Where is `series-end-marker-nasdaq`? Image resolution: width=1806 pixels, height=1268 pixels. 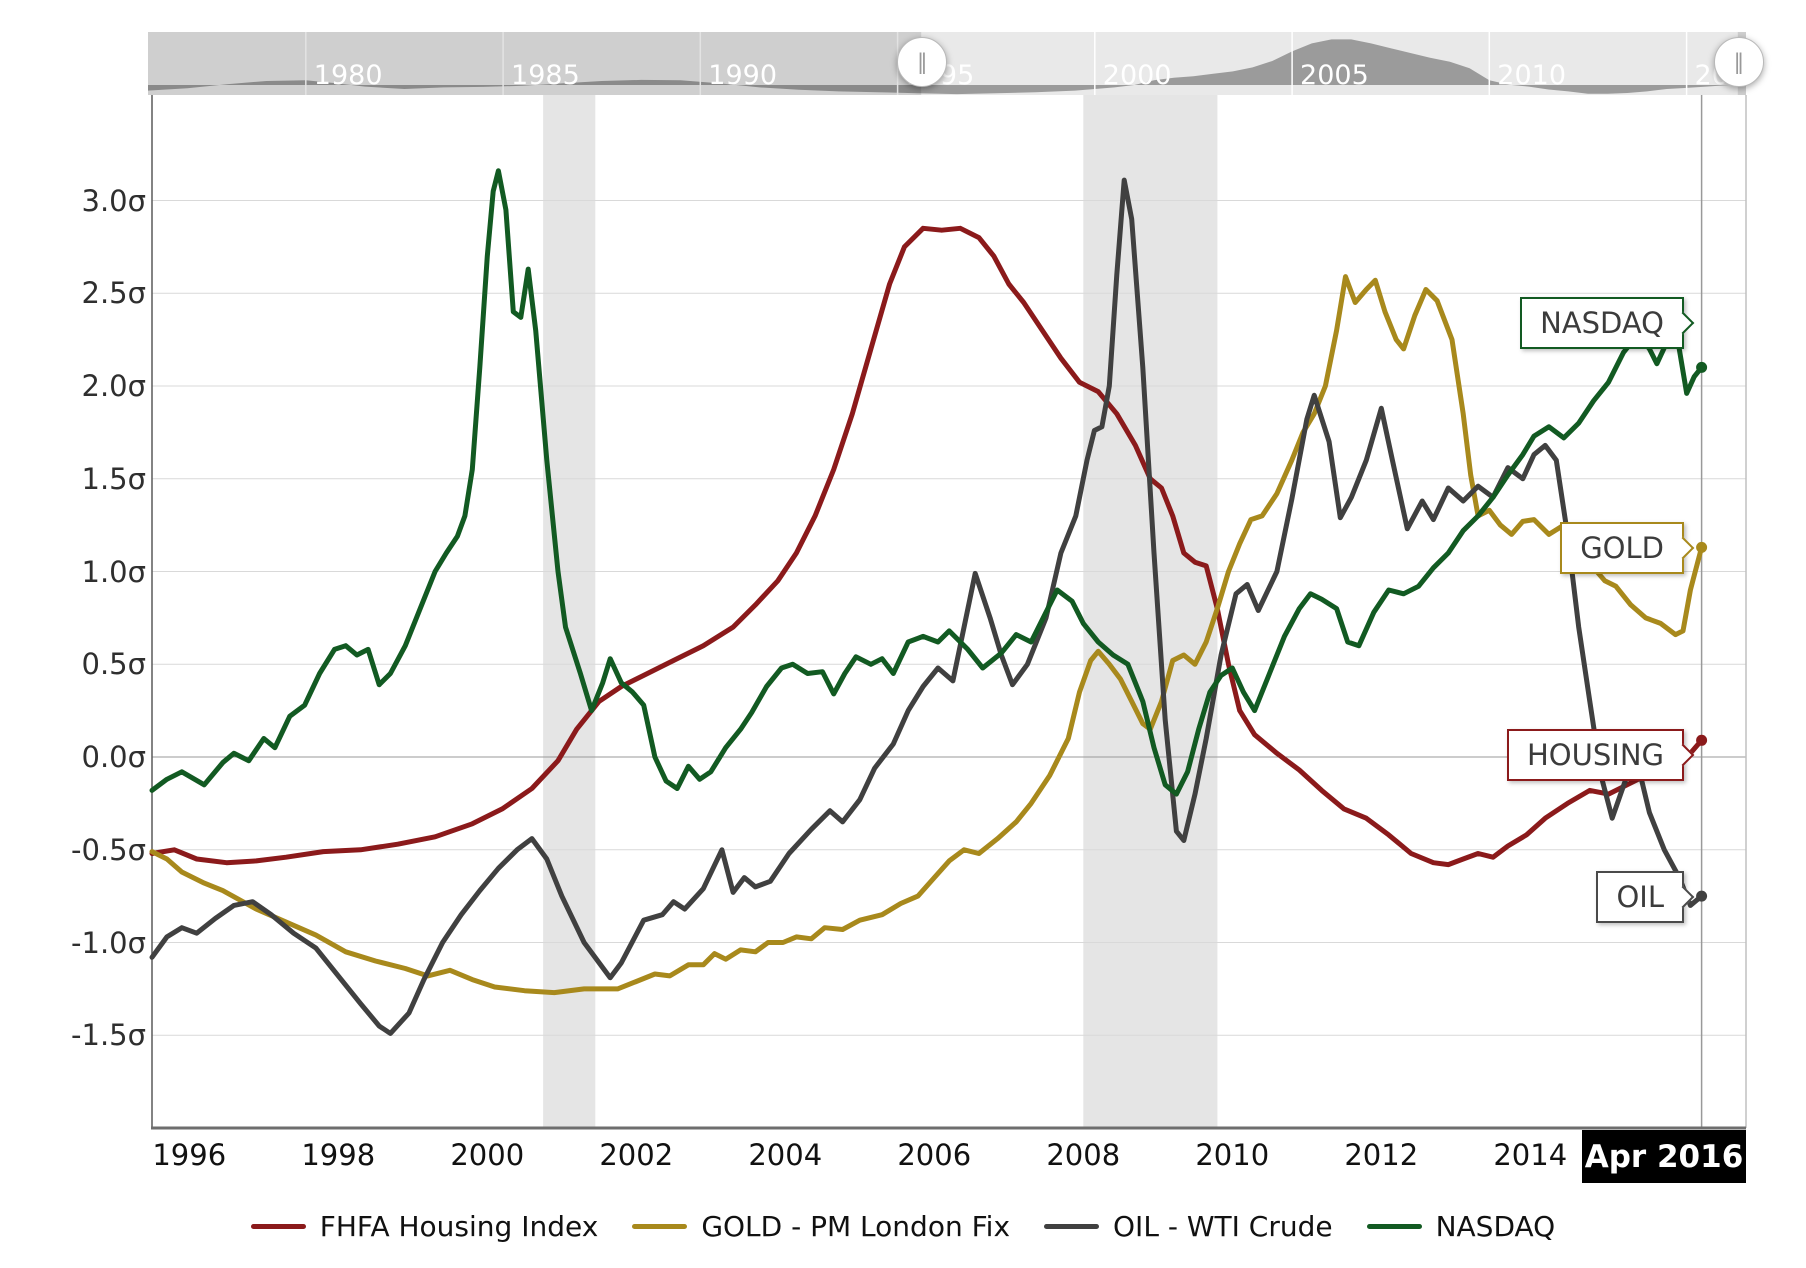 series-end-marker-nasdaq is located at coordinates (1702, 367).